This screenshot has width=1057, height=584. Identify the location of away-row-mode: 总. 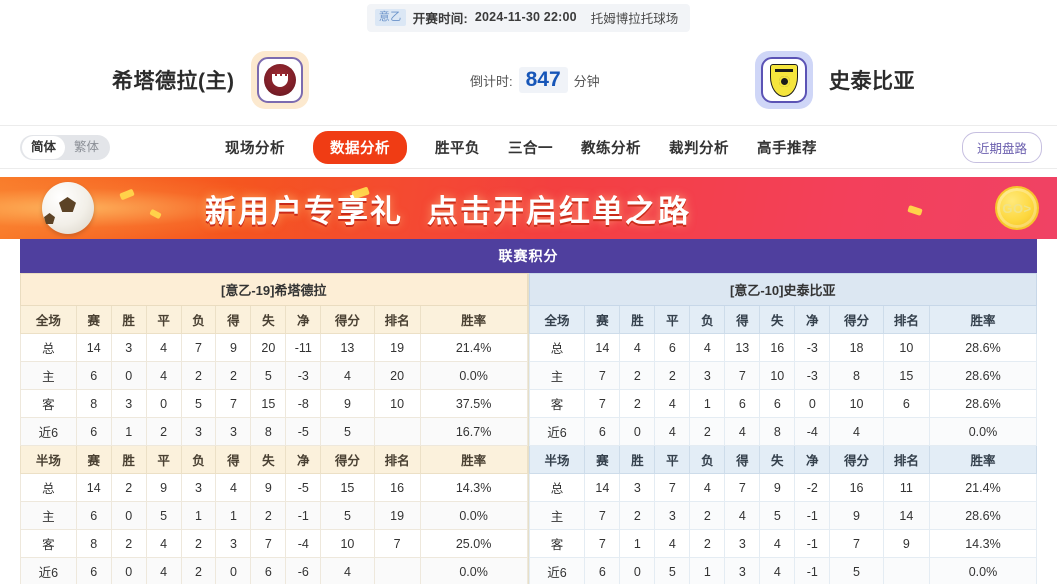
(557, 487).